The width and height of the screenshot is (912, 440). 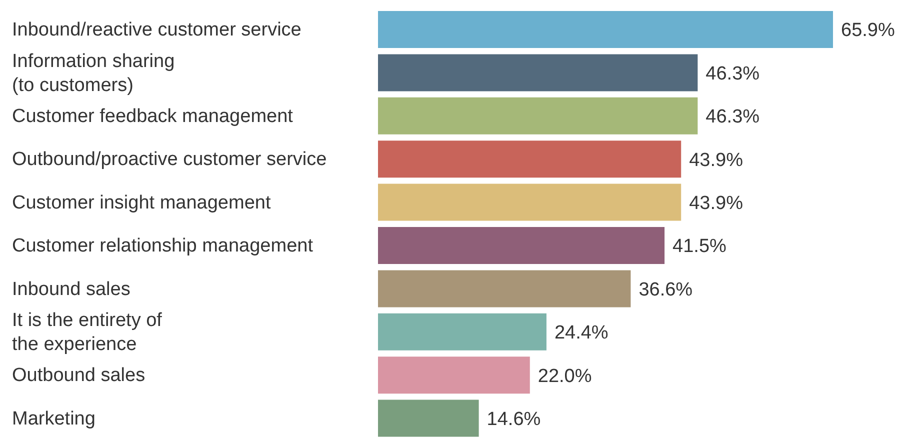 I want to click on data-label: 14.6%, so click(x=513, y=419).